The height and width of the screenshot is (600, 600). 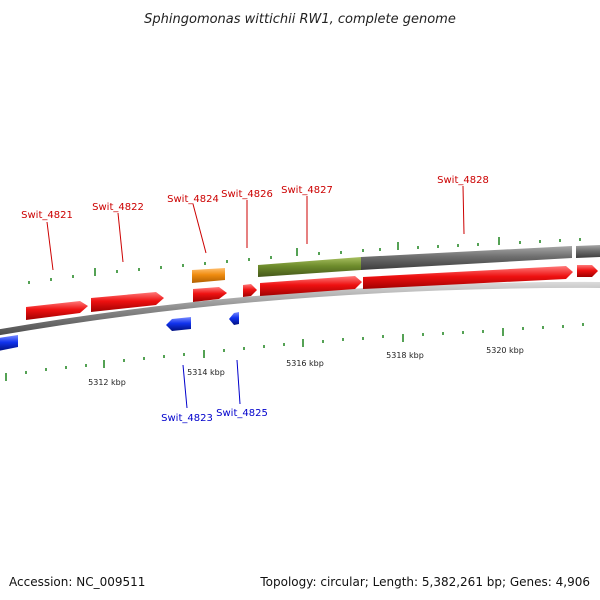 What do you see at coordinates (77, 582) in the screenshot?
I see `accession-text: Accession: NC_009511` at bounding box center [77, 582].